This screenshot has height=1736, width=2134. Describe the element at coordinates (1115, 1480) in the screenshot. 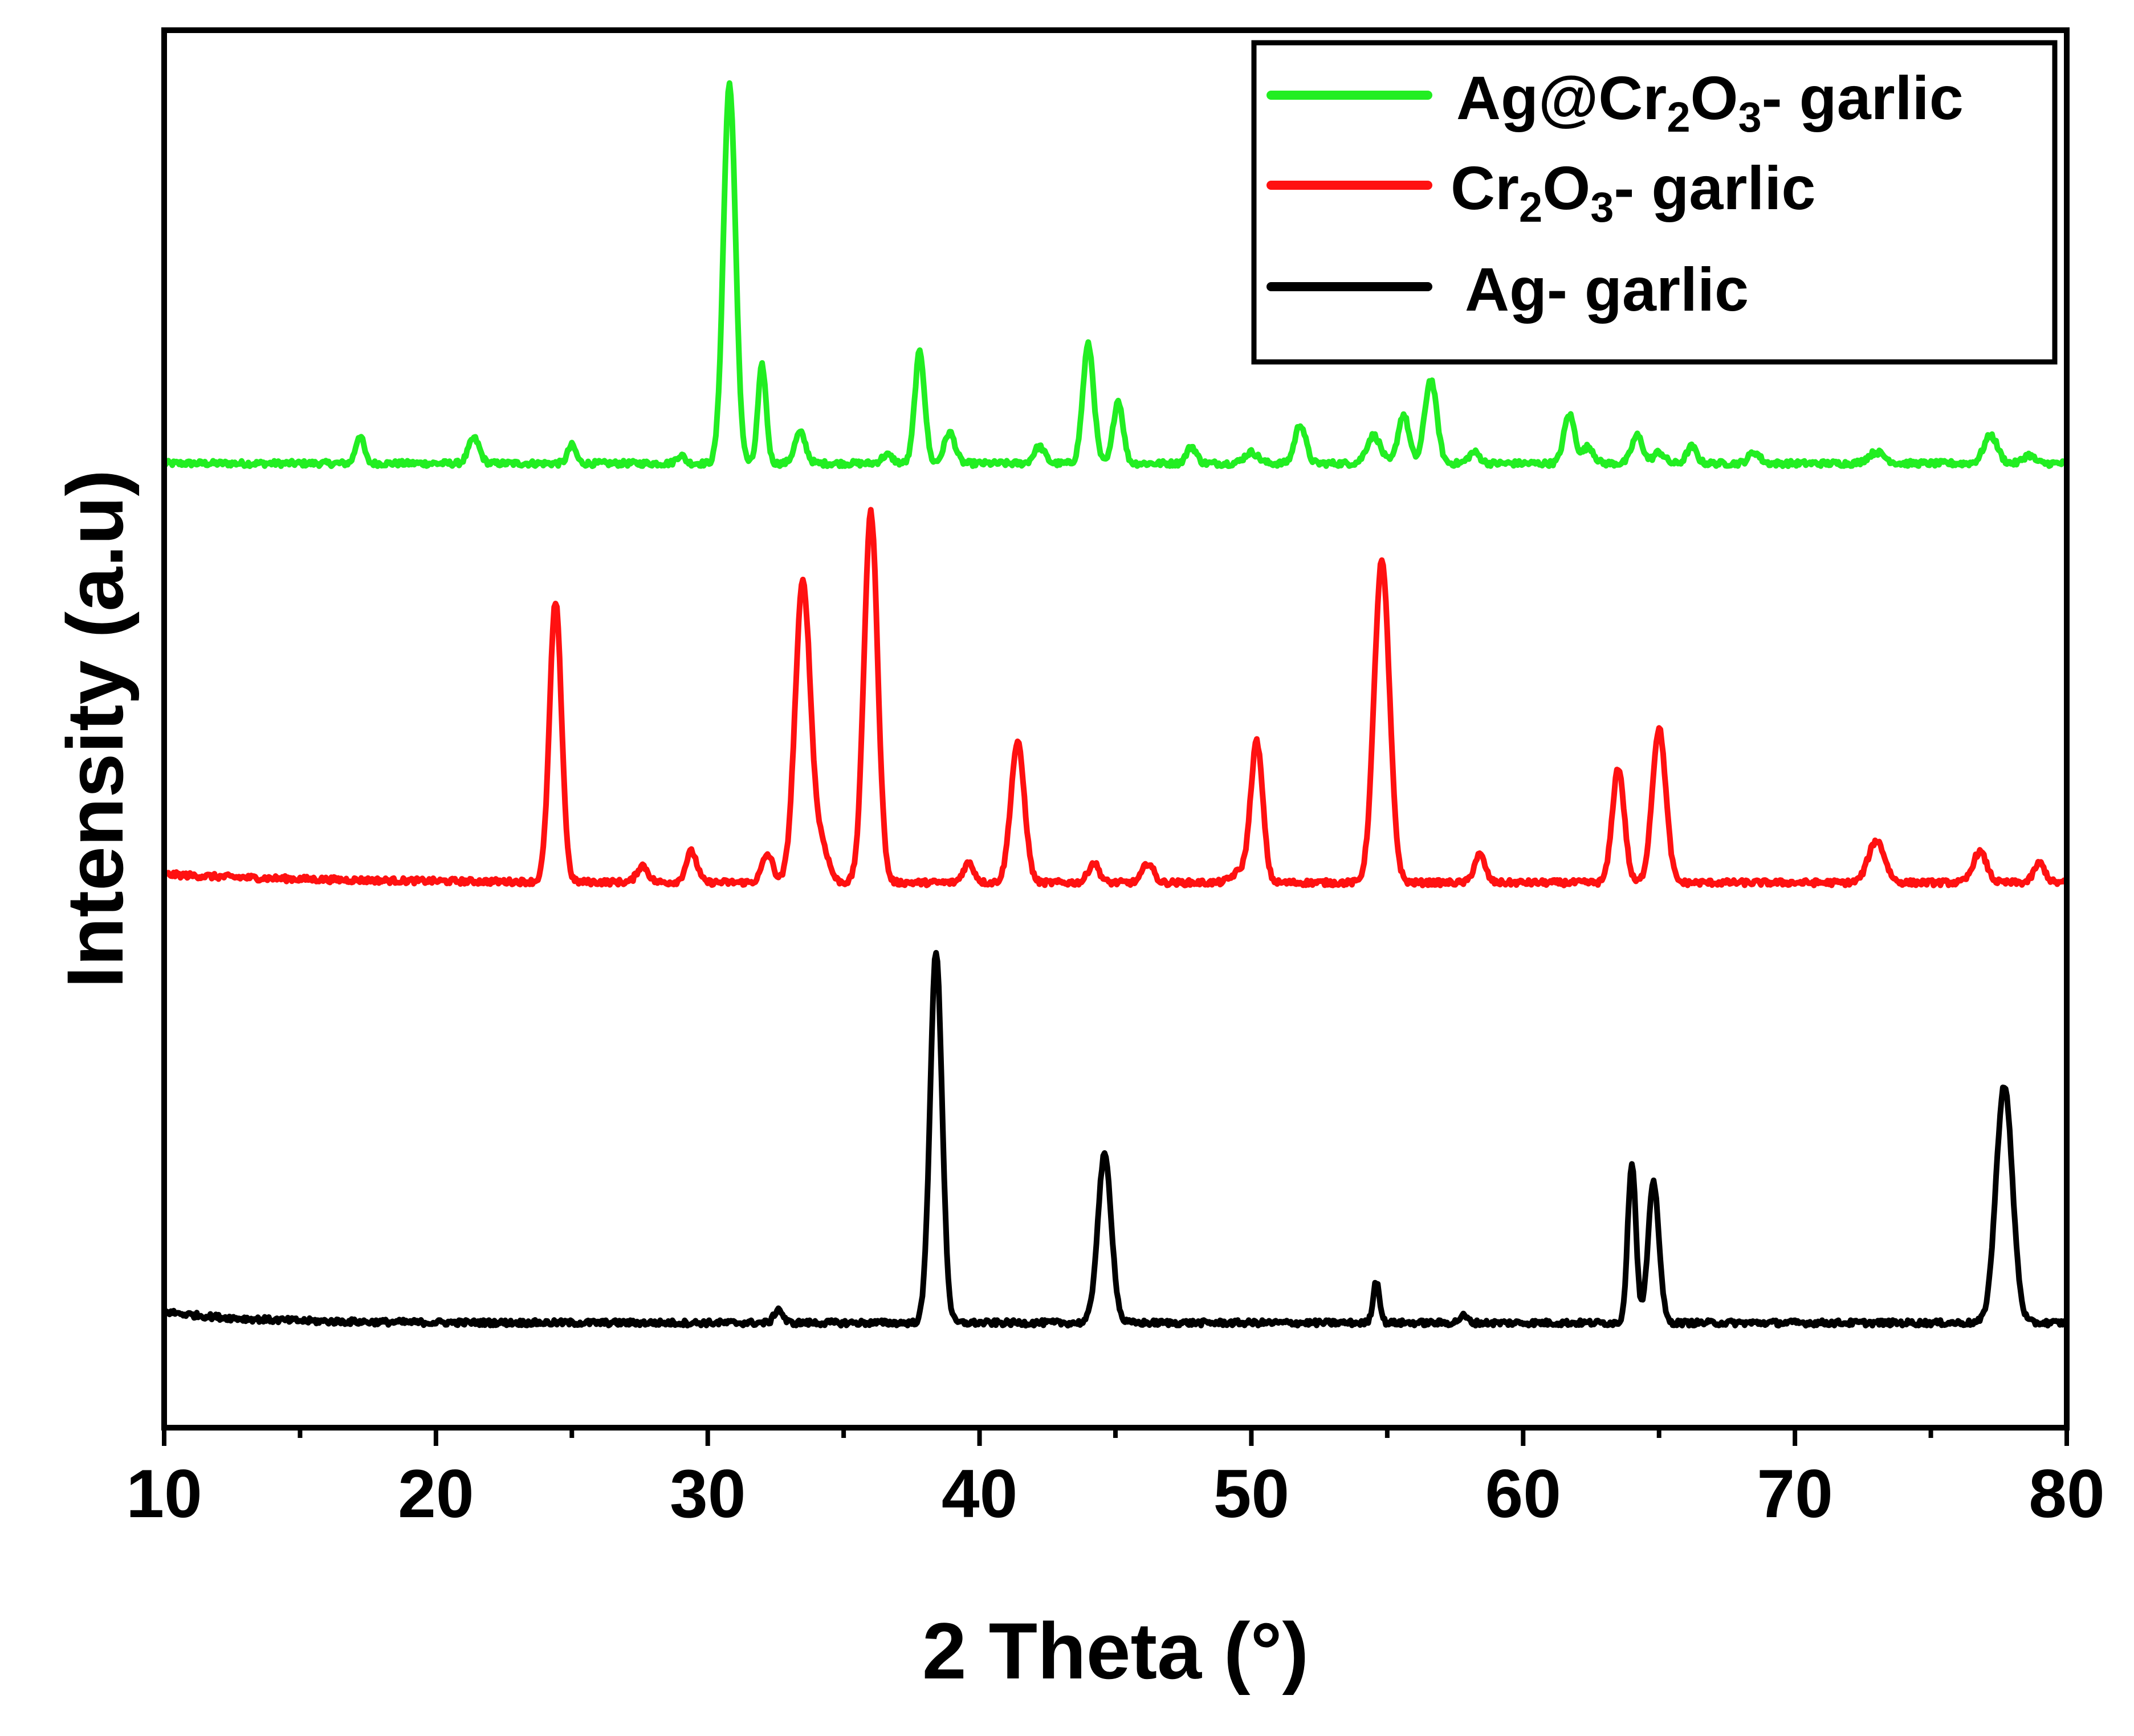

I see `x-axis: 10 20 30 40 50 60 70 80` at that location.